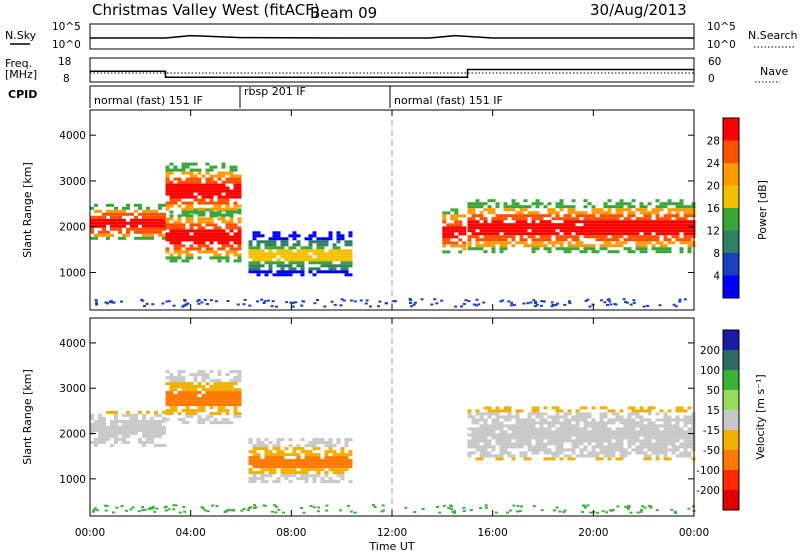  I want to click on y-tick-label: 2000, so click(72, 228).